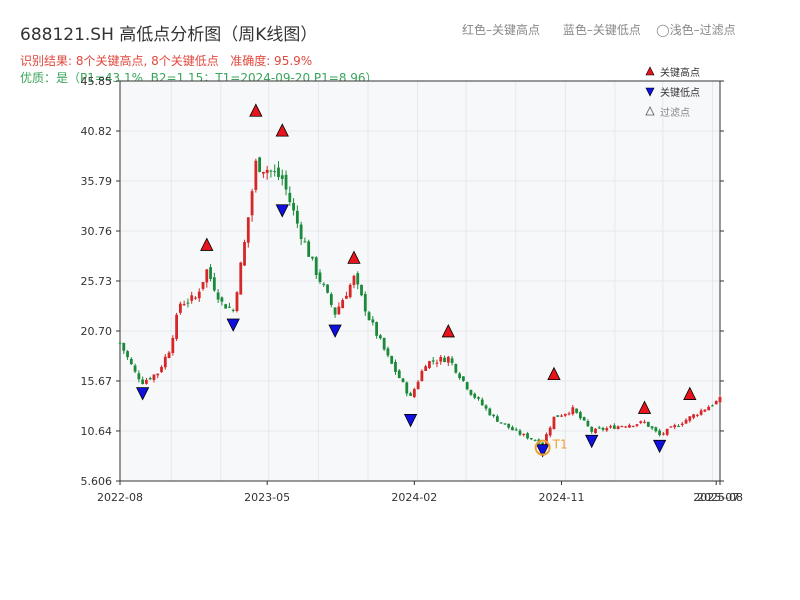 The width and height of the screenshot is (800, 600). What do you see at coordinates (120, 497) in the screenshot?
I see `x-tick-label: 2022-08` at bounding box center [120, 497].